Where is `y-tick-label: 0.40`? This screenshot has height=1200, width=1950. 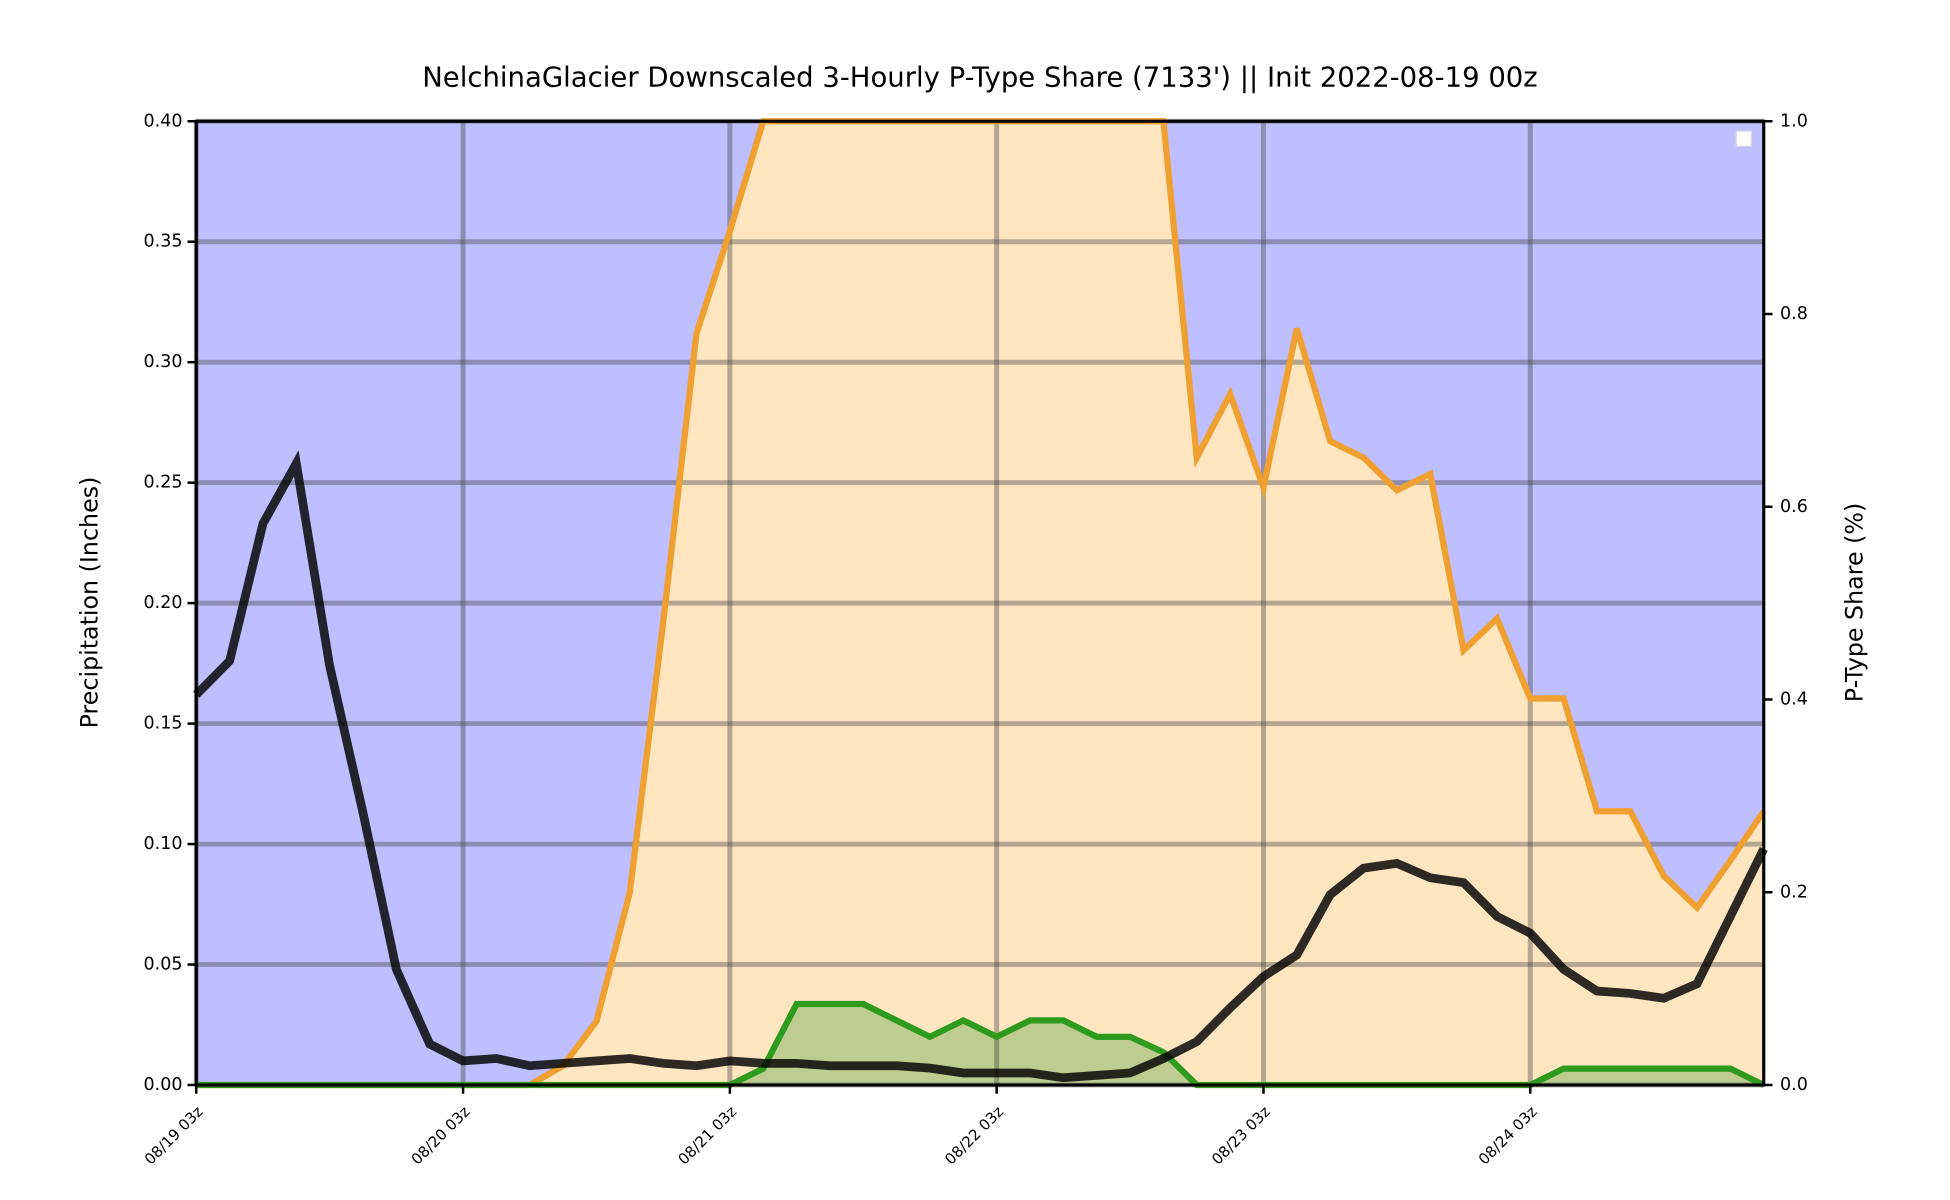 y-tick-label: 0.40 is located at coordinates (163, 121).